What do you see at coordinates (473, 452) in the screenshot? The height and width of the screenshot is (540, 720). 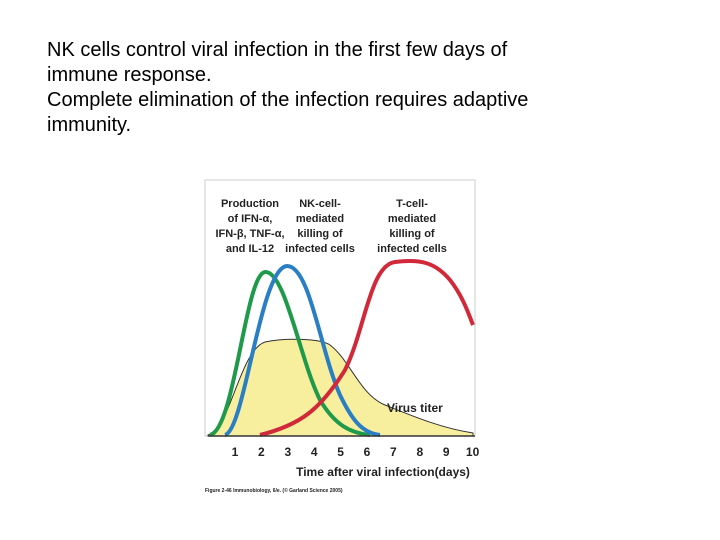 I see `x-tick-label: 10` at bounding box center [473, 452].